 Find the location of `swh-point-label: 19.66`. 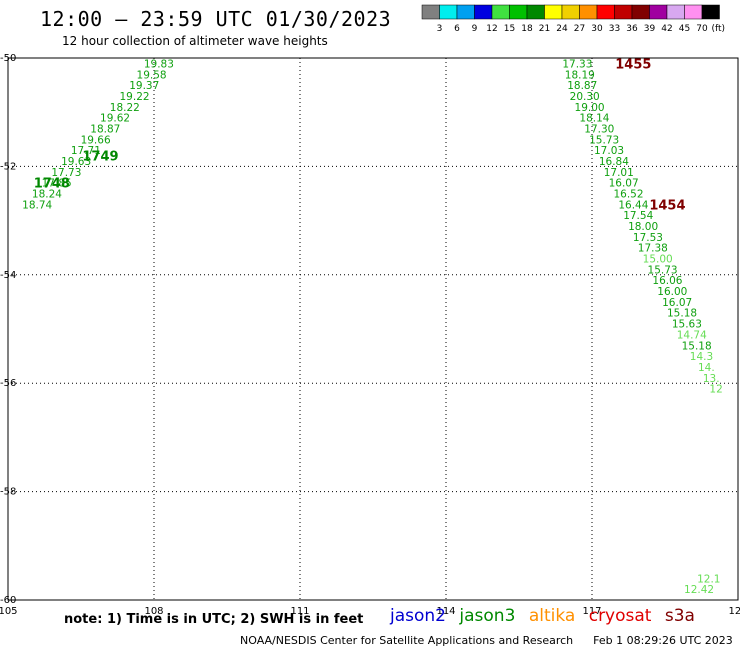

swh-point-label: 19.66 is located at coordinates (96, 140).